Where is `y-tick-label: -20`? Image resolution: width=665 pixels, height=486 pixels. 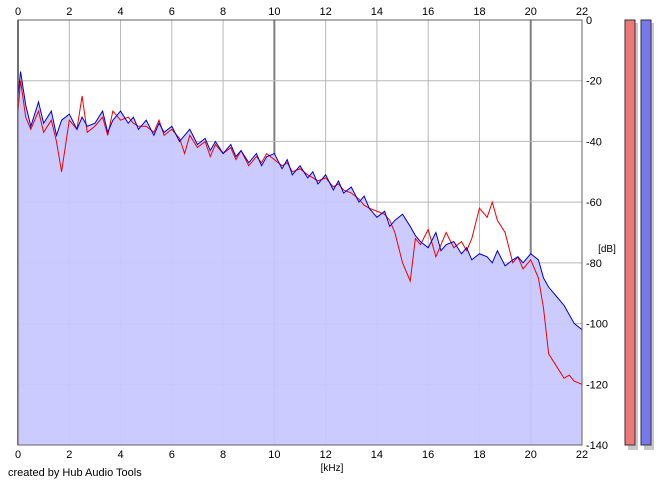
y-tick-label: -20 is located at coordinates (594, 82).